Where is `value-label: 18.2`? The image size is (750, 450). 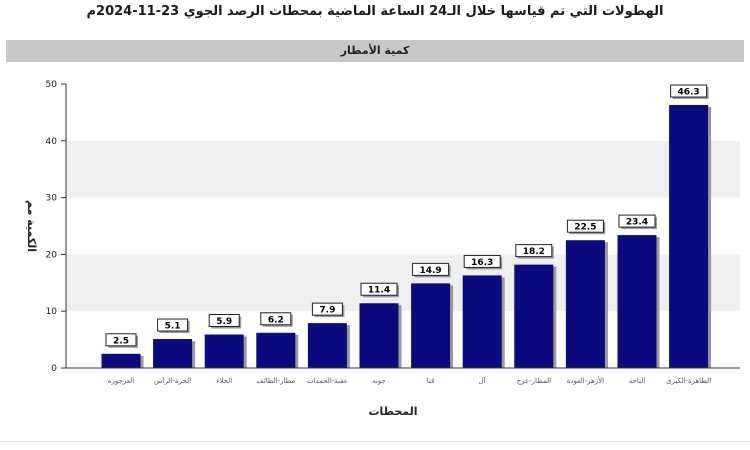
value-label: 18.2 is located at coordinates (534, 252).